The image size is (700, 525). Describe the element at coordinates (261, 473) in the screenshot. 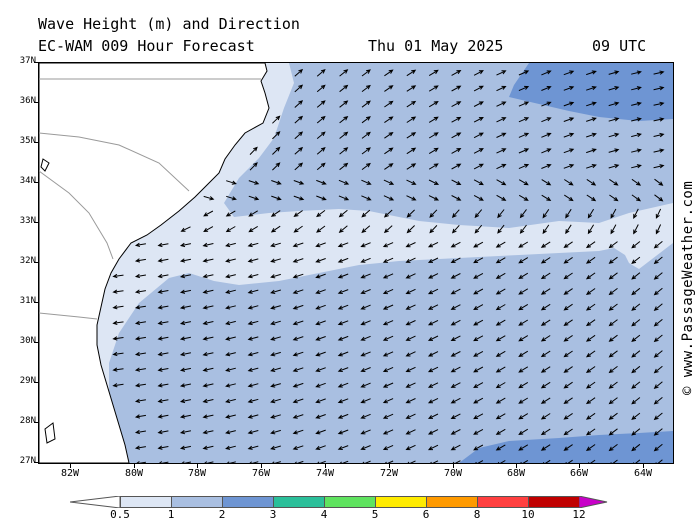

I see `lon-label-76w: 76W` at that location.